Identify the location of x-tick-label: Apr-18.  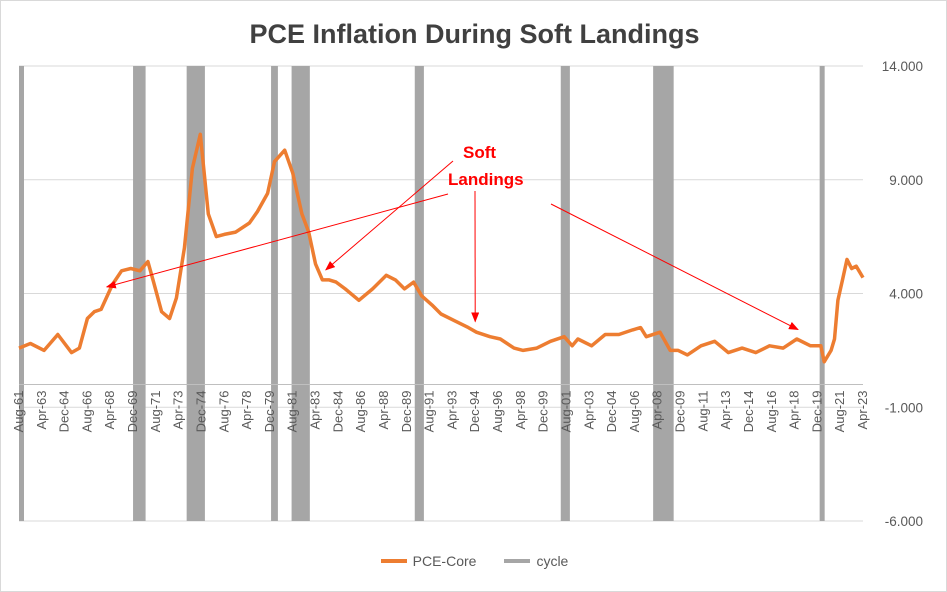
(794, 410).